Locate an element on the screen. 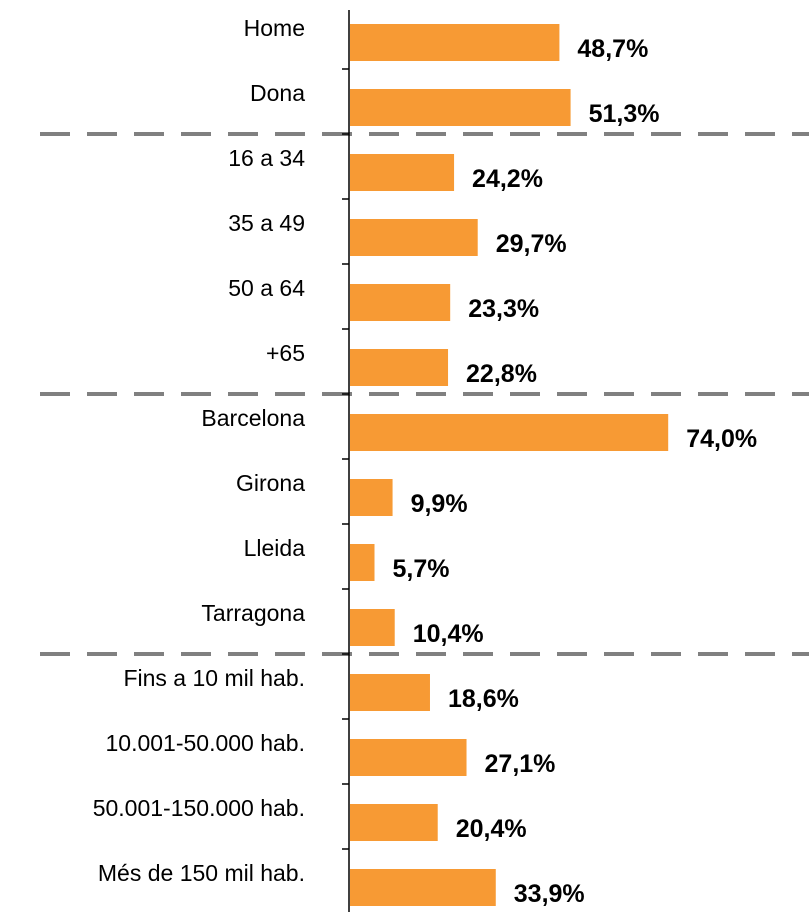  value-label: 10,4% is located at coordinates (448, 634).